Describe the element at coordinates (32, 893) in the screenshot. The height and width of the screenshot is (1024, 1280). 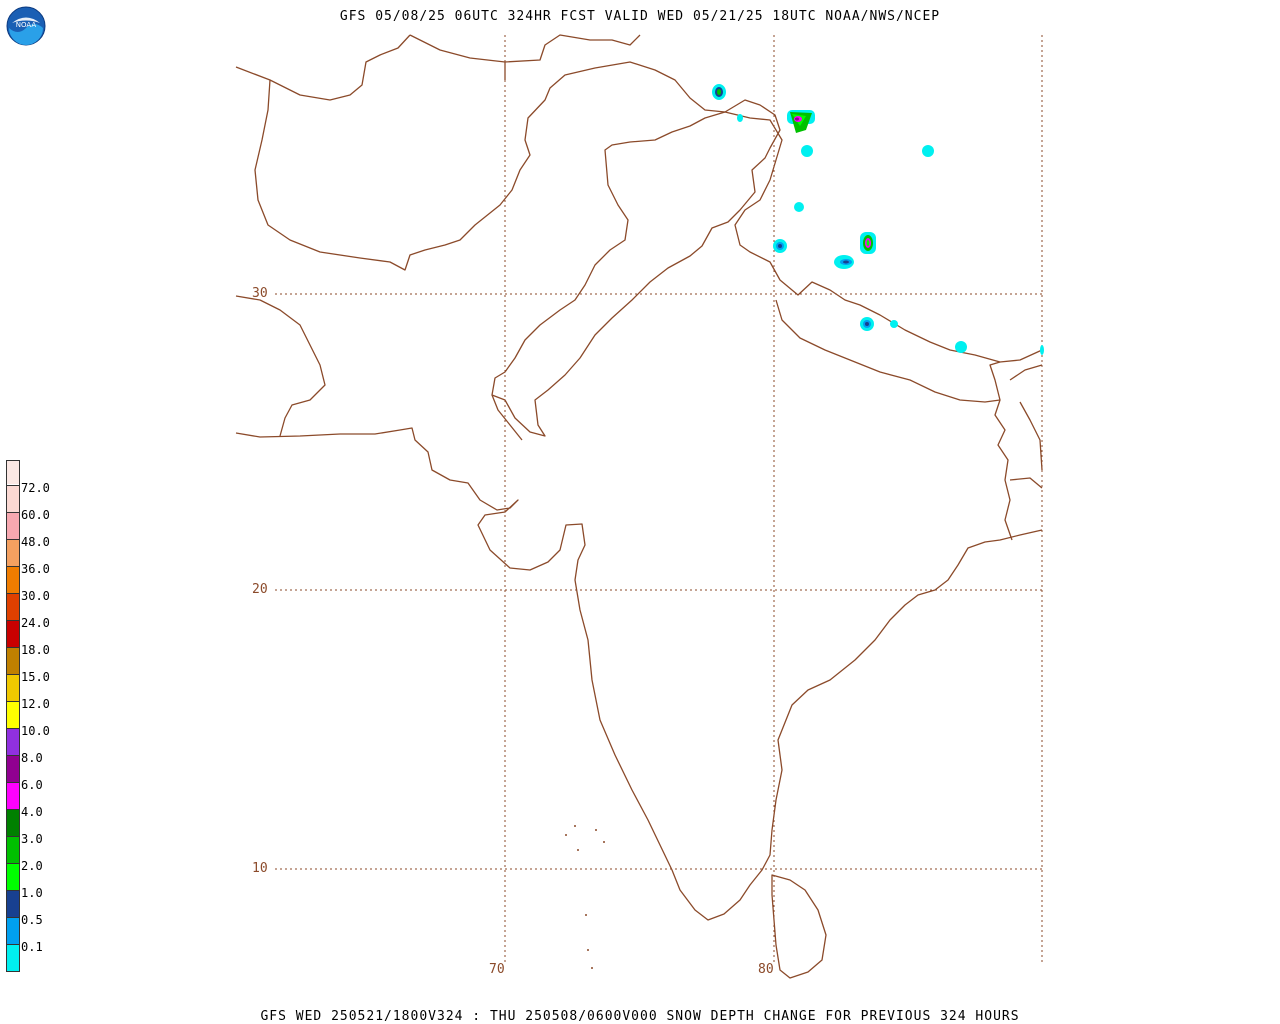
I see `legend-label: 1.0` at that location.